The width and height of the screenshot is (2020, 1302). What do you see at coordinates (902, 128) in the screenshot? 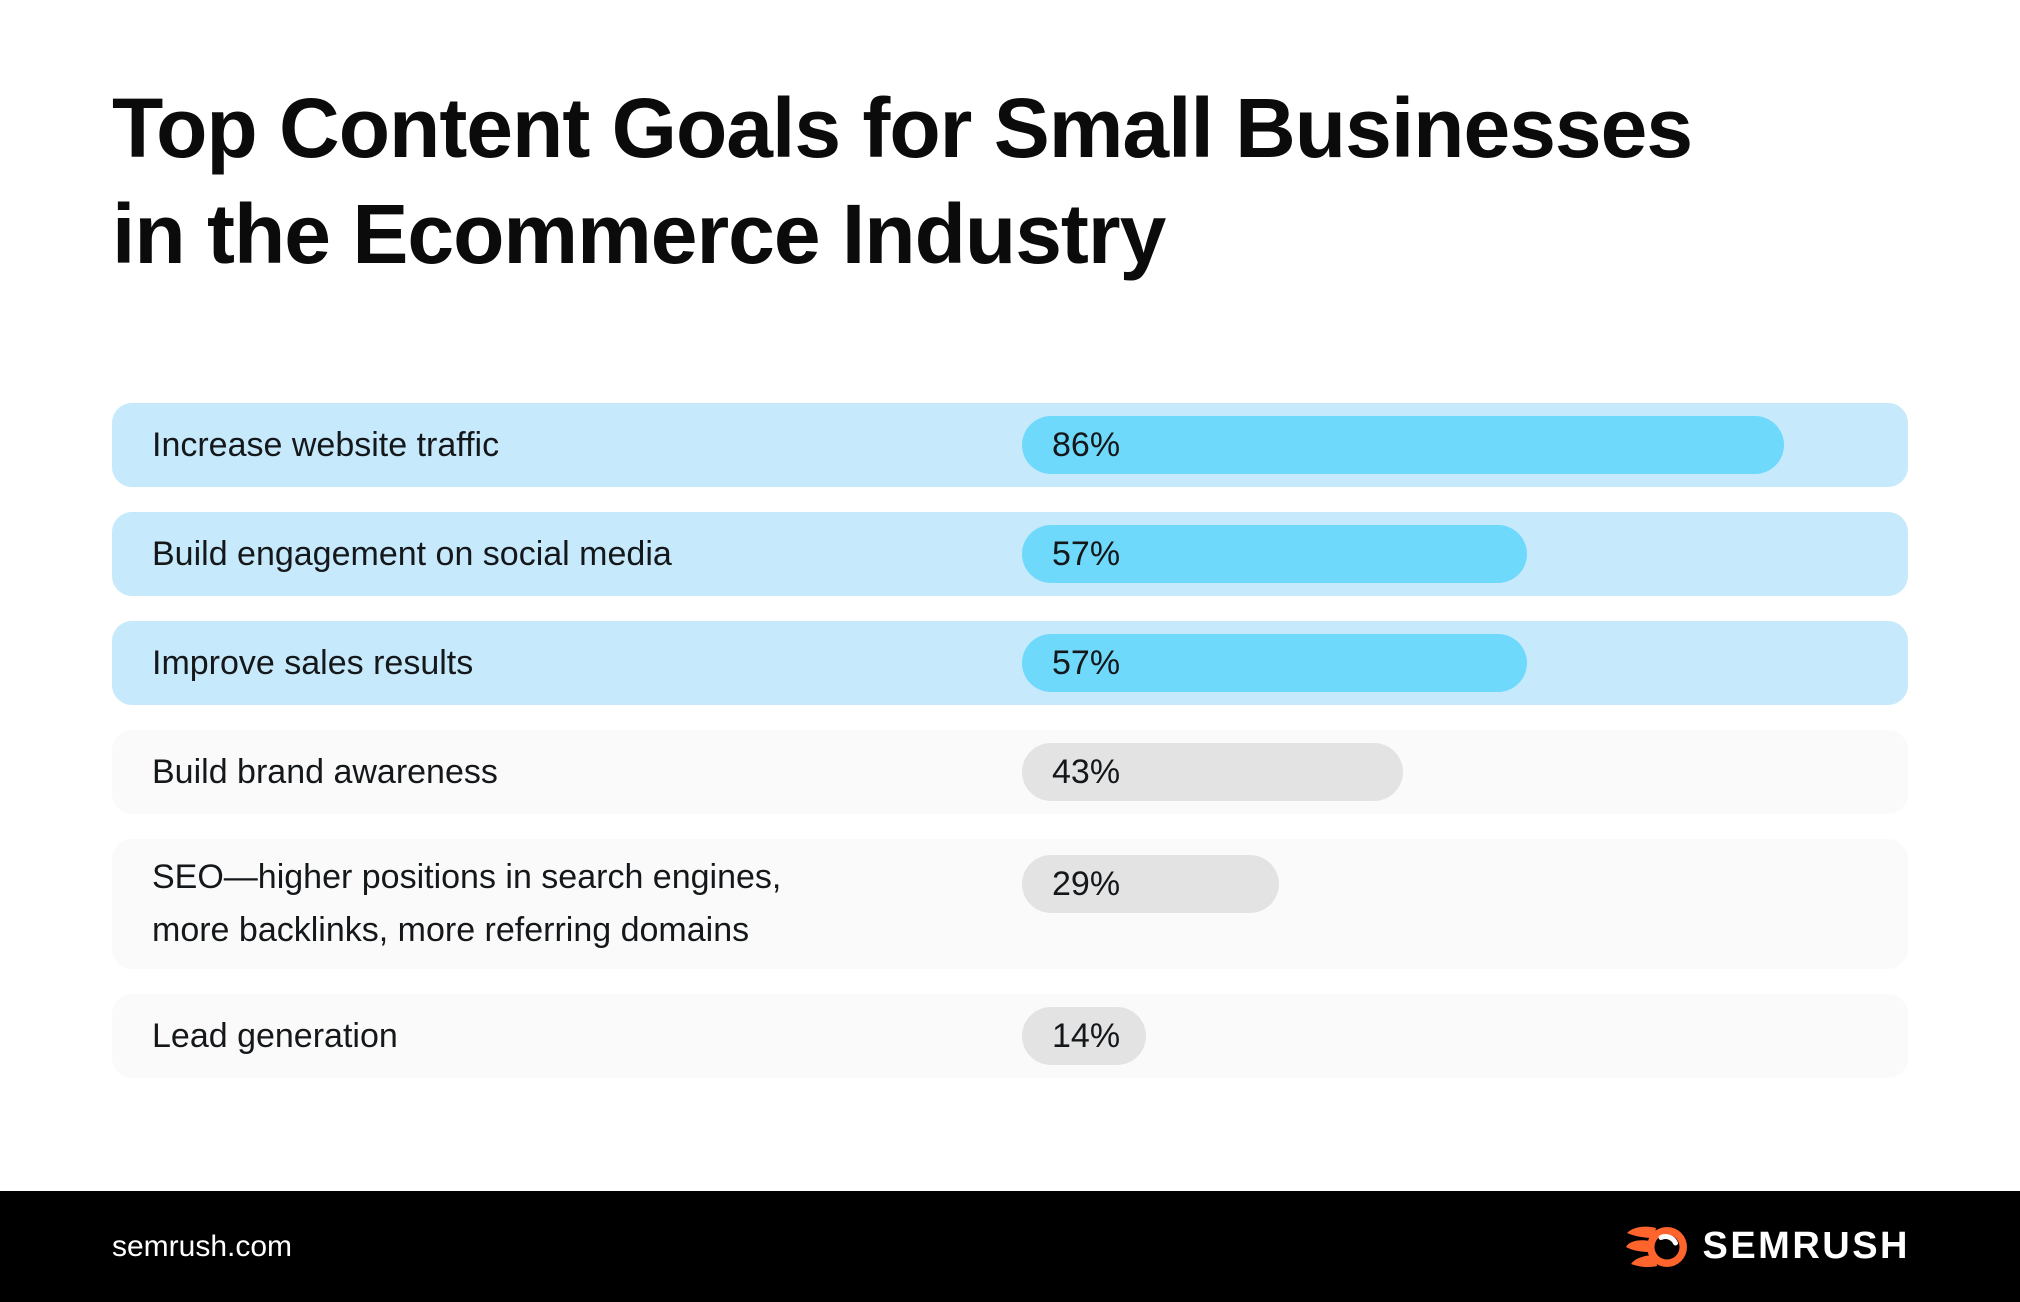
I see `page-title-line1: Top Content Goals for Small Businesses` at bounding box center [902, 128].